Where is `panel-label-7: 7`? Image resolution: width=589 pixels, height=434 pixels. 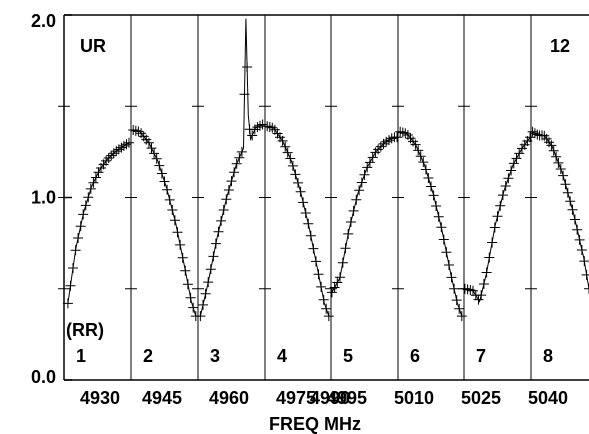 panel-label-7: 7 is located at coordinates (481, 356).